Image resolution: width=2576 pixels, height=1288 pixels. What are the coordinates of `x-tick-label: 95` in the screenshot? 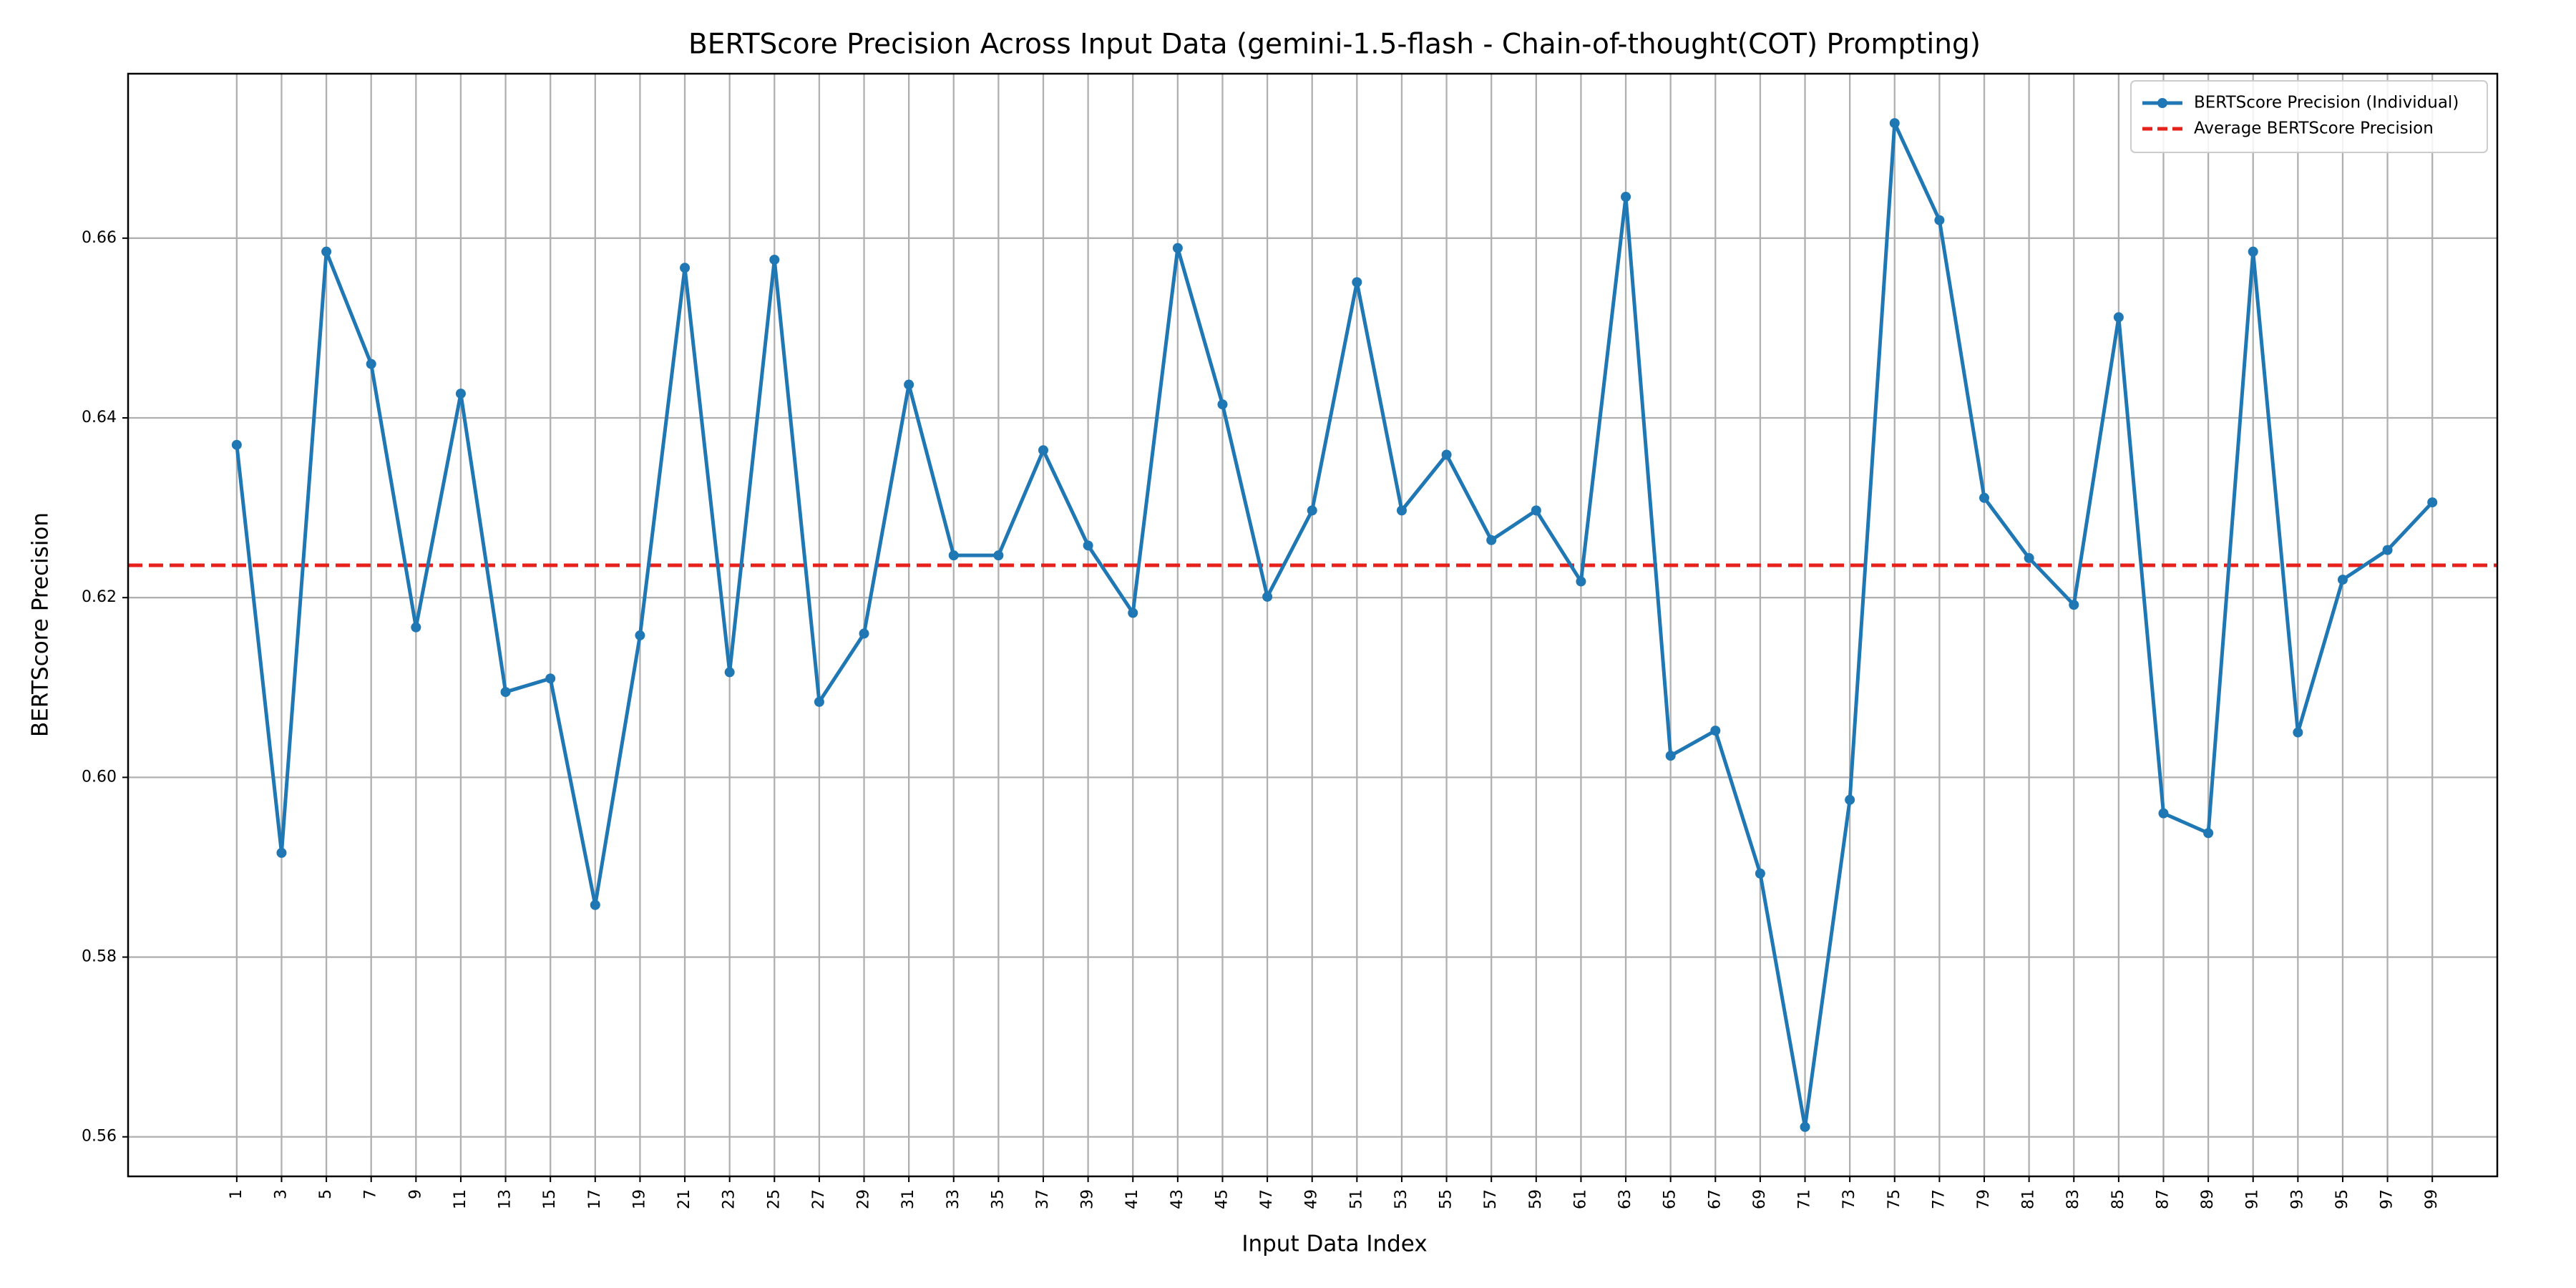 It's located at (2342, 1199).